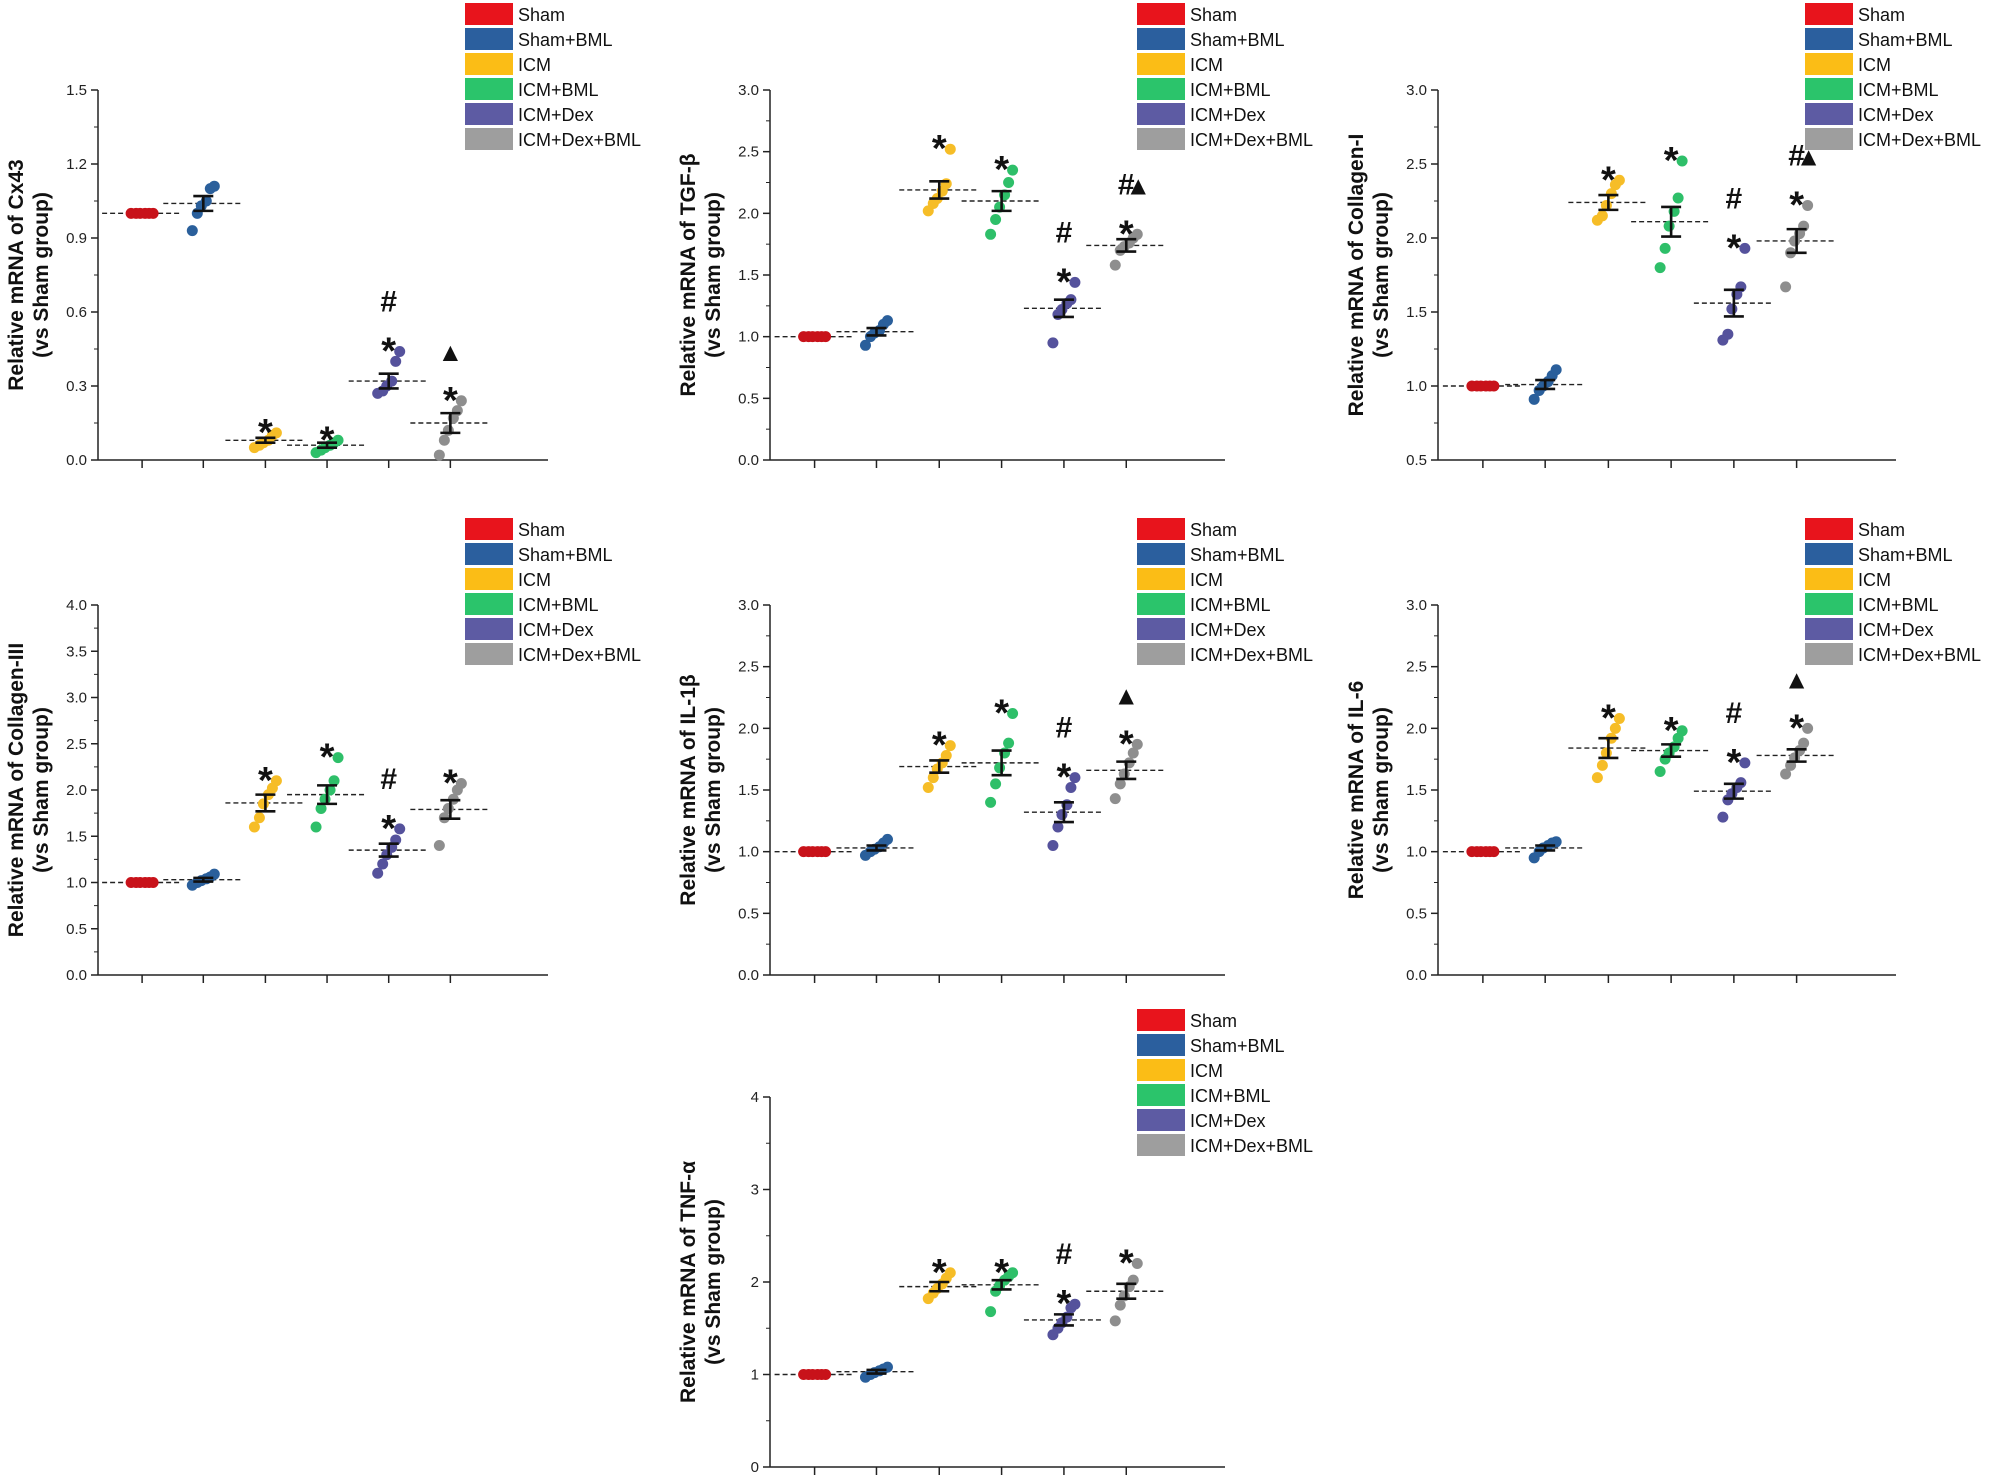 The height and width of the screenshot is (1479, 2000). I want to click on y-axis-label: Relative mRNA of IL-6, so click(1356, 790).